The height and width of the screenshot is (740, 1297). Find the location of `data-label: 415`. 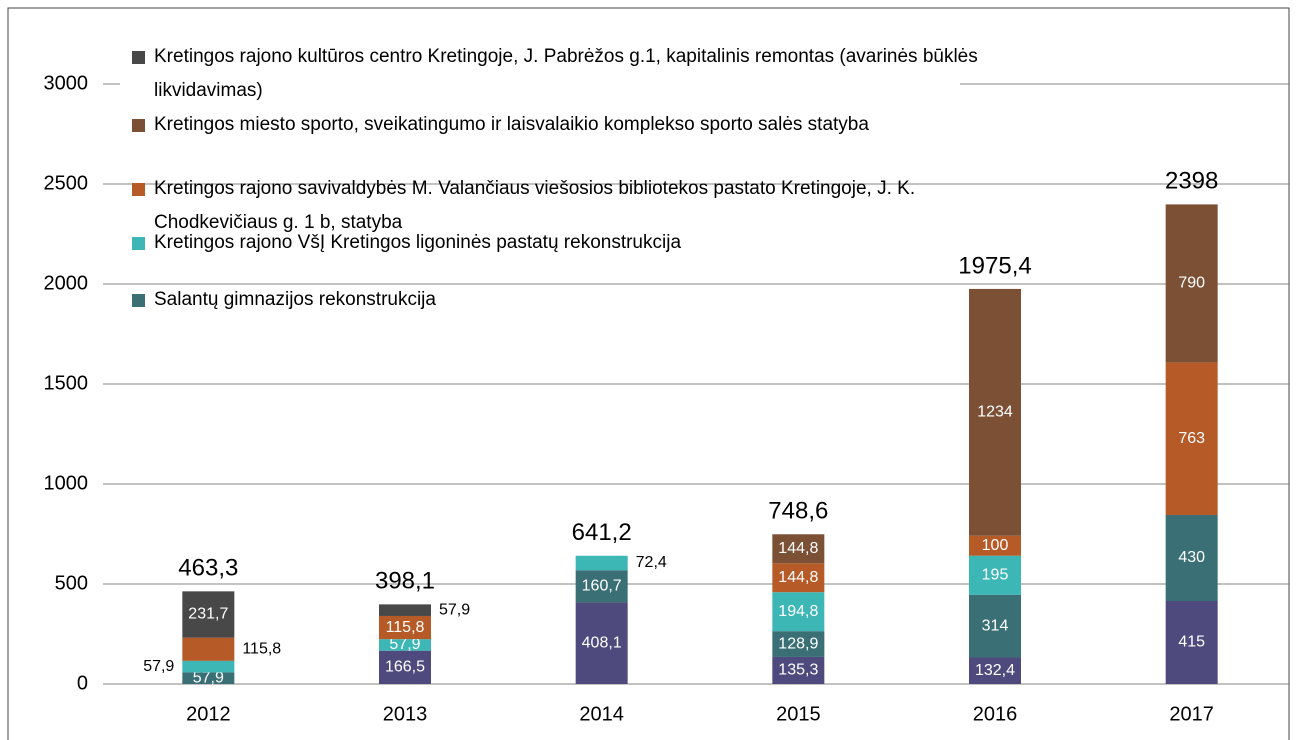

data-label: 415 is located at coordinates (1191, 642).